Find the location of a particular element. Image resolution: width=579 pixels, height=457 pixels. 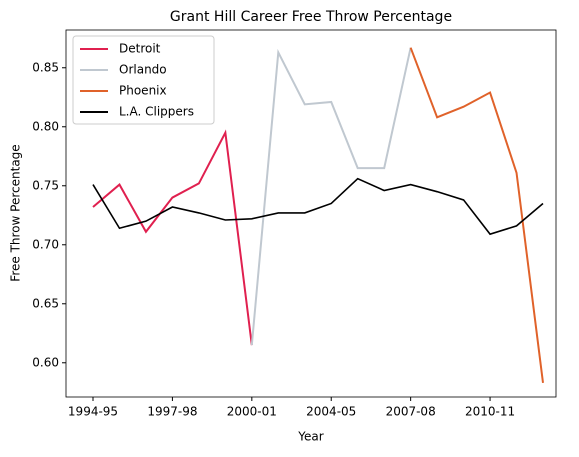

y-tick-label: 0.65 is located at coordinates (45, 303).